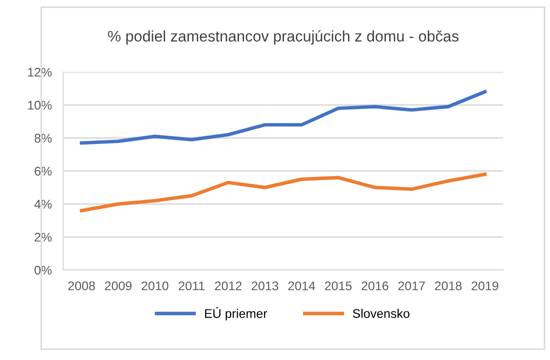 This screenshot has height=360, width=550. I want to click on x-tick-label: 2012, so click(228, 285).